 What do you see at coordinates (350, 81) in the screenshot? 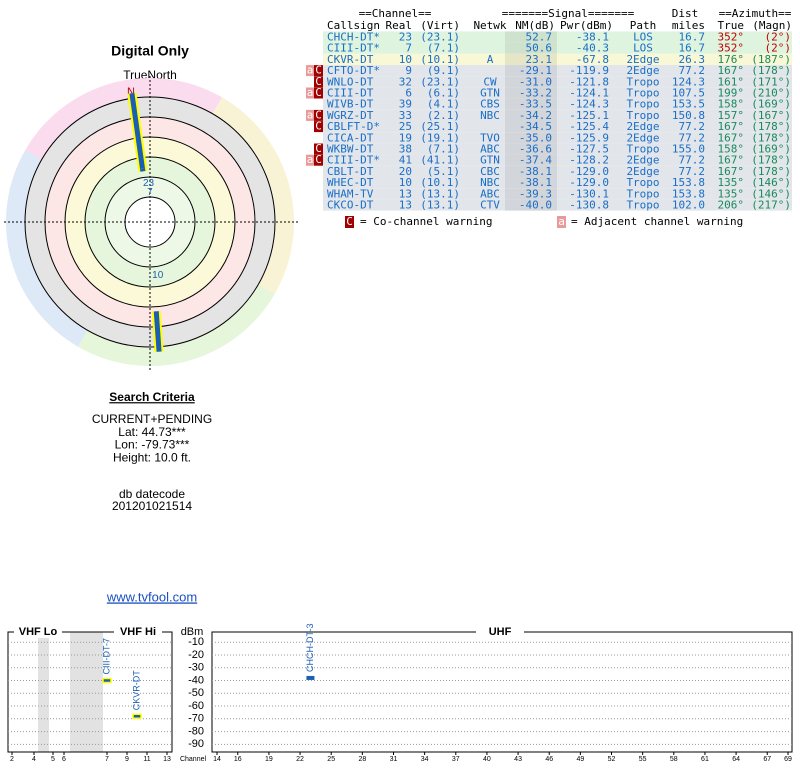
I see `table-cell: WNLO-DT` at bounding box center [350, 81].